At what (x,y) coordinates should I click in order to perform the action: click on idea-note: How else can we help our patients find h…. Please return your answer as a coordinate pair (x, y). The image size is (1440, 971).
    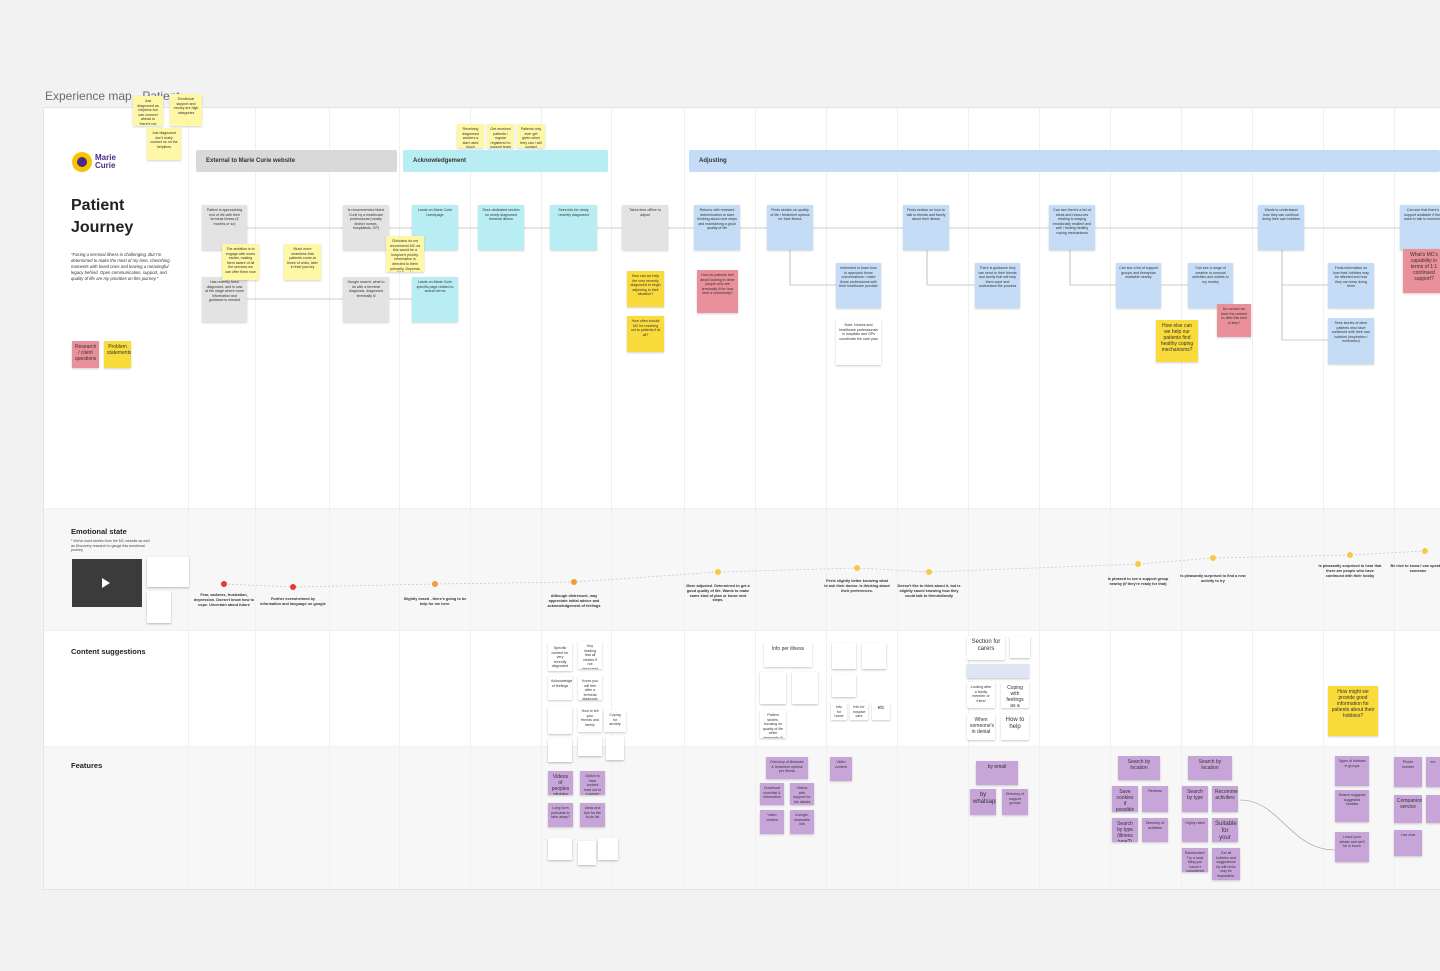
    Looking at the image, I should click on (1177, 341).